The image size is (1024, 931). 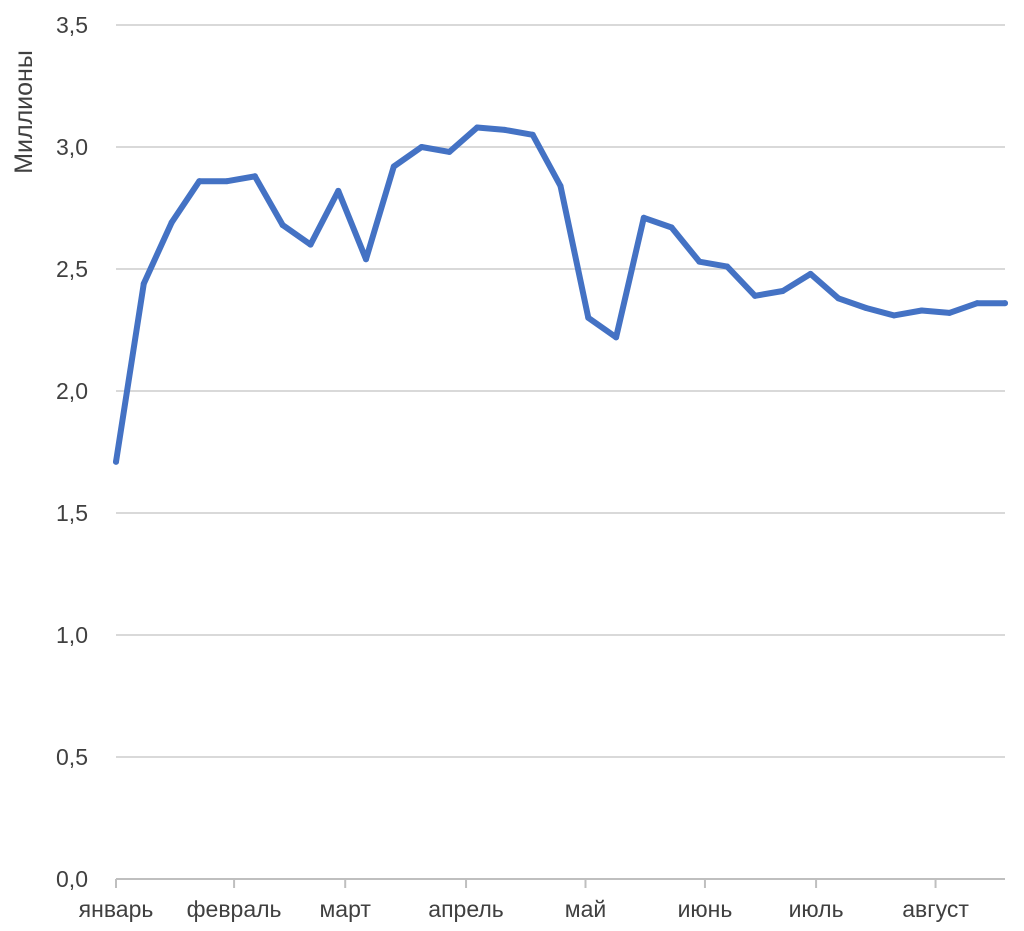 I want to click on x-tick-labels: январь февраль март апрель май июнь июль август, so click(x=524, y=909).